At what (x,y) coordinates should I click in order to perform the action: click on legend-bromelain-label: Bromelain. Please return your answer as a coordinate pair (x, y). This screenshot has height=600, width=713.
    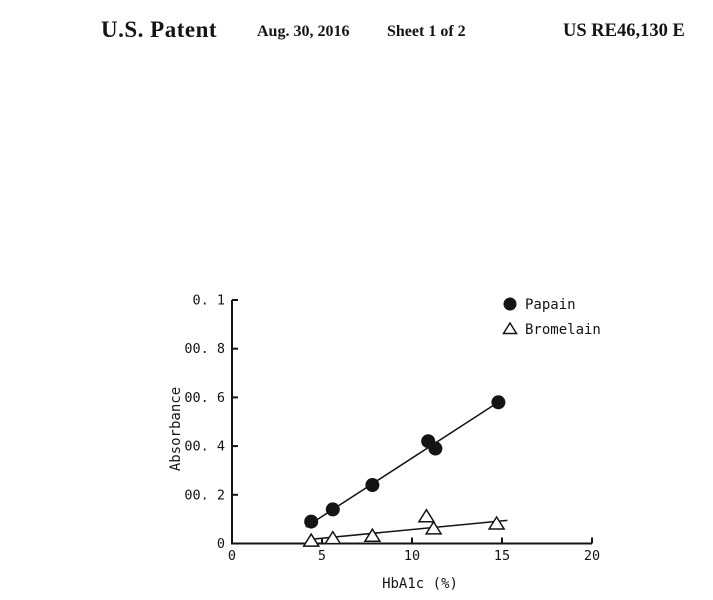
    Looking at the image, I should click on (563, 330).